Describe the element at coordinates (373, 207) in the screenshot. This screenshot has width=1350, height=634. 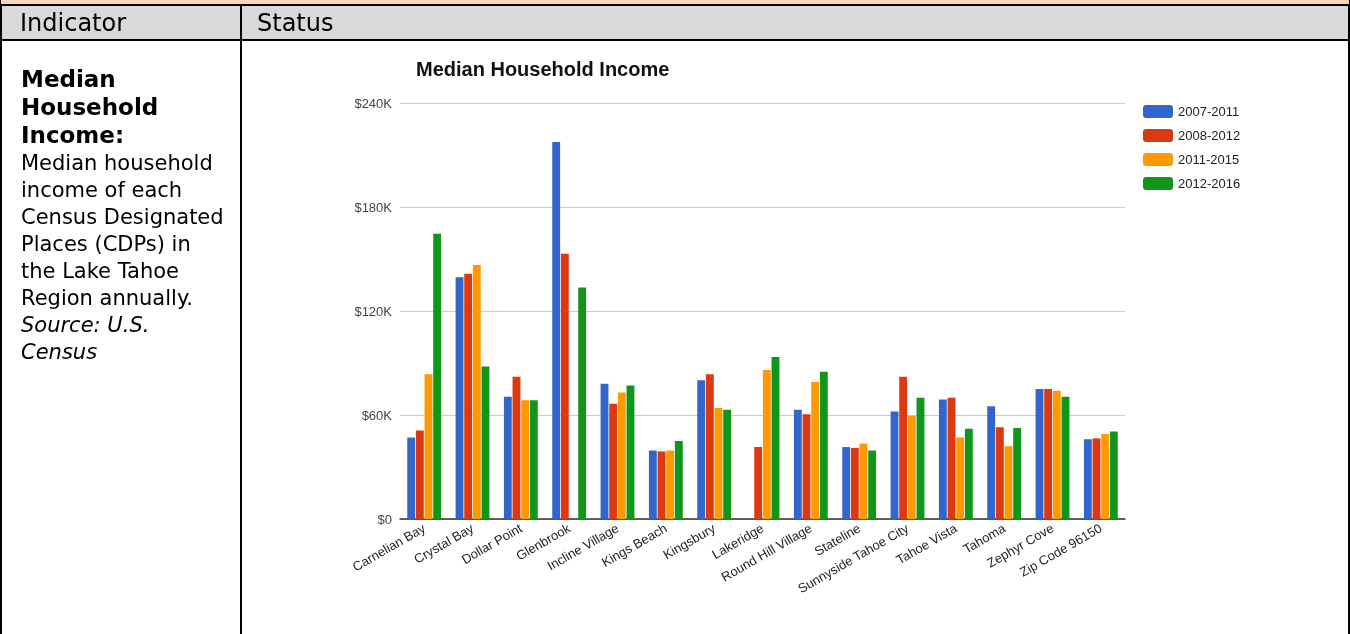
I see `y-tick-label: $180K` at that location.